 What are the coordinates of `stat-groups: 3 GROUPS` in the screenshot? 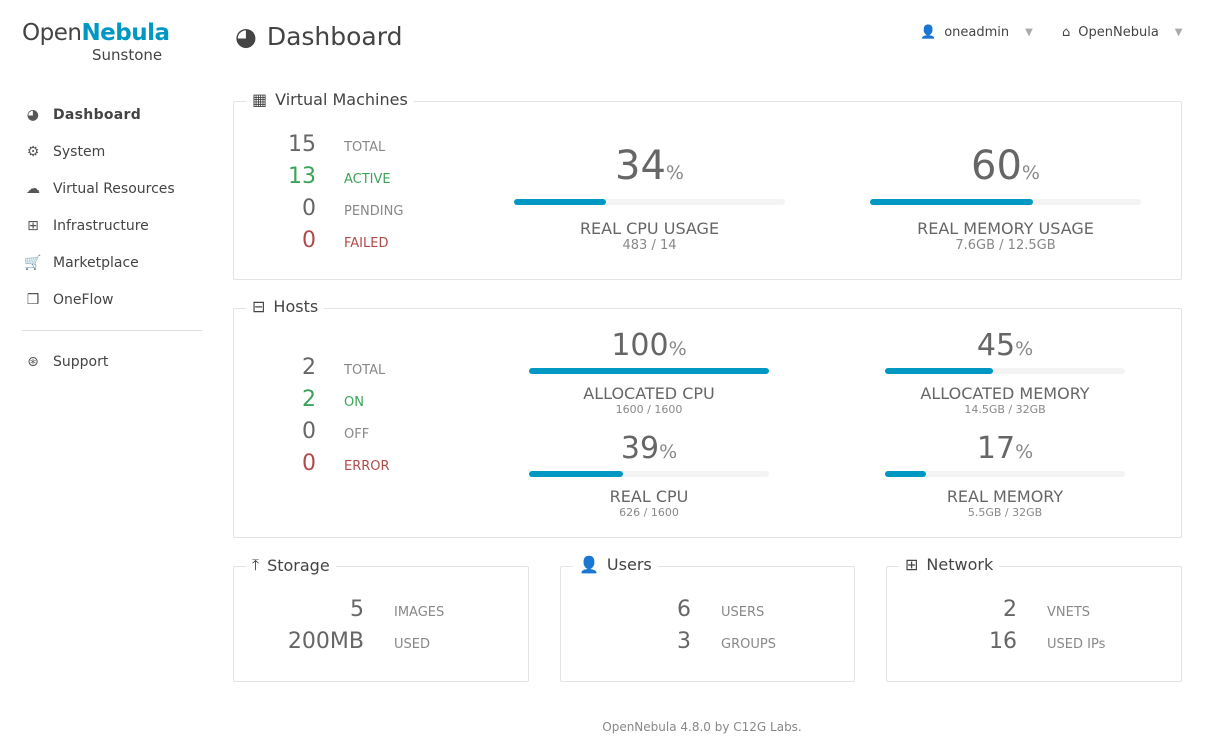 It's located at (726, 641).